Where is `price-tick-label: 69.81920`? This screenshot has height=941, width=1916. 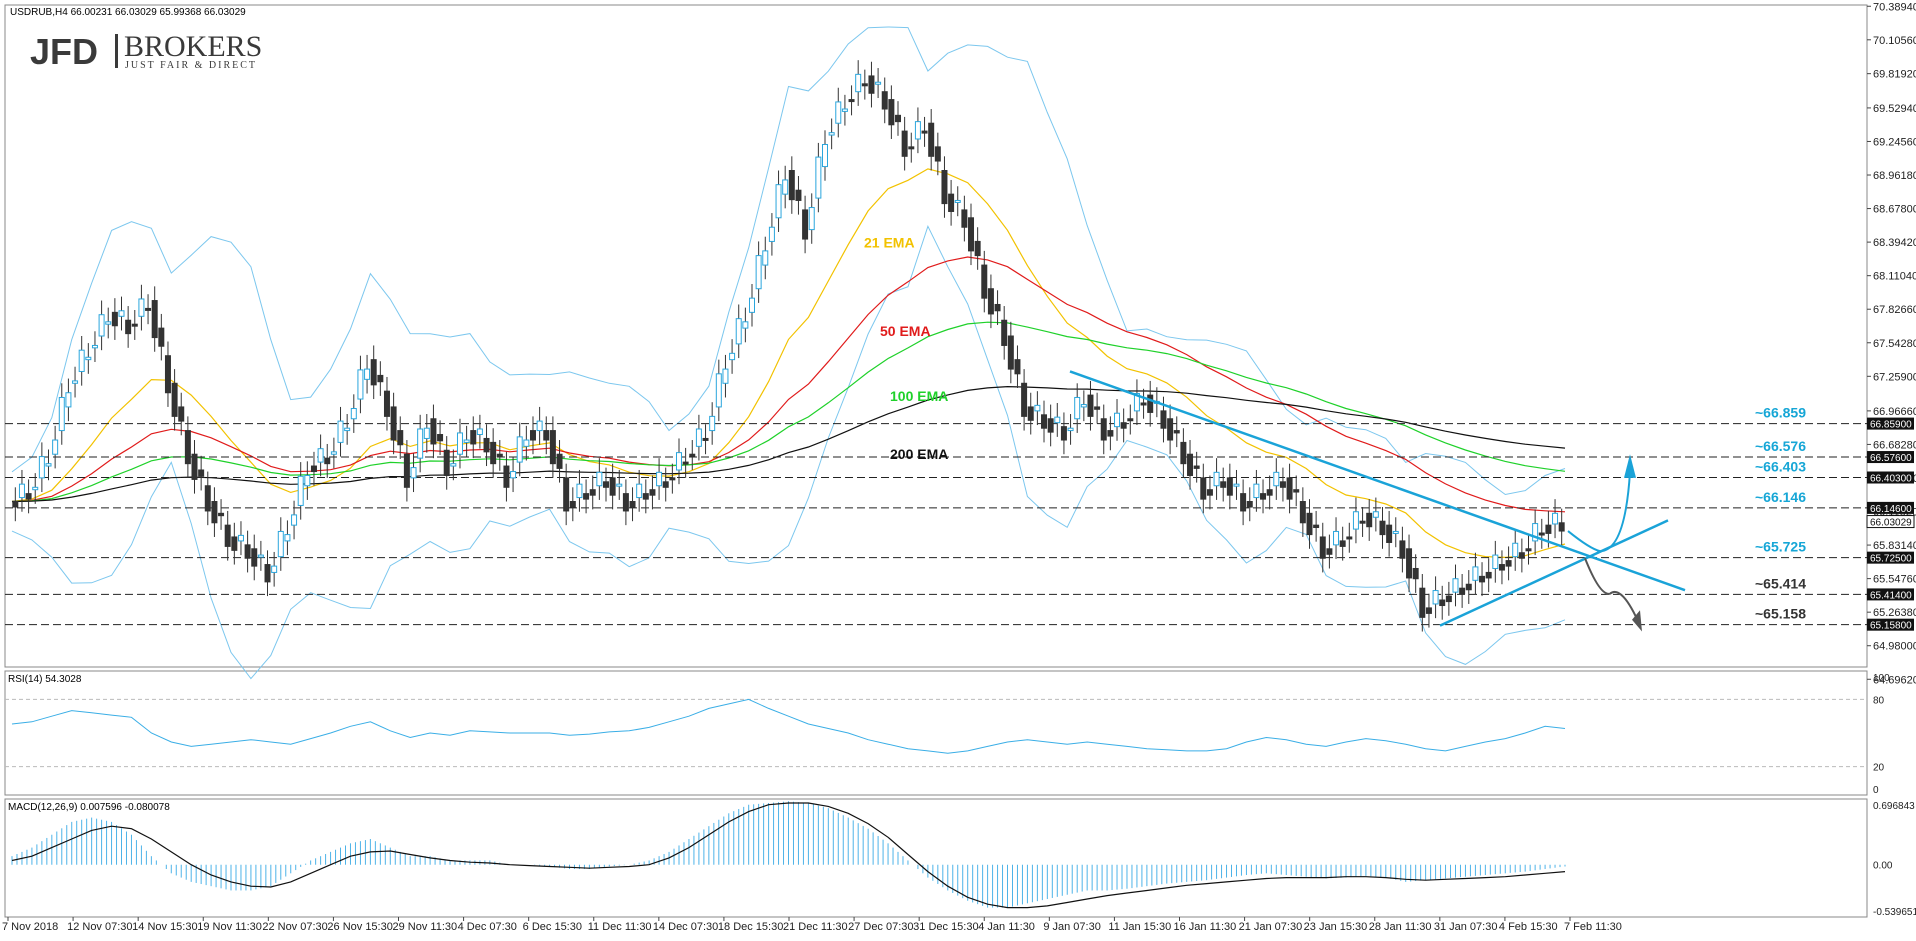
price-tick-label: 69.81920 is located at coordinates (1894, 75).